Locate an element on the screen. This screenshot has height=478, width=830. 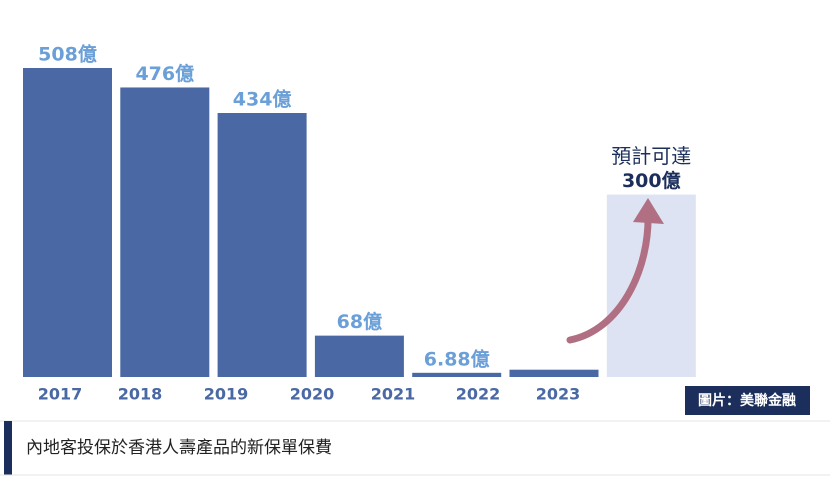
projection-arrow is located at coordinates (609, 276).